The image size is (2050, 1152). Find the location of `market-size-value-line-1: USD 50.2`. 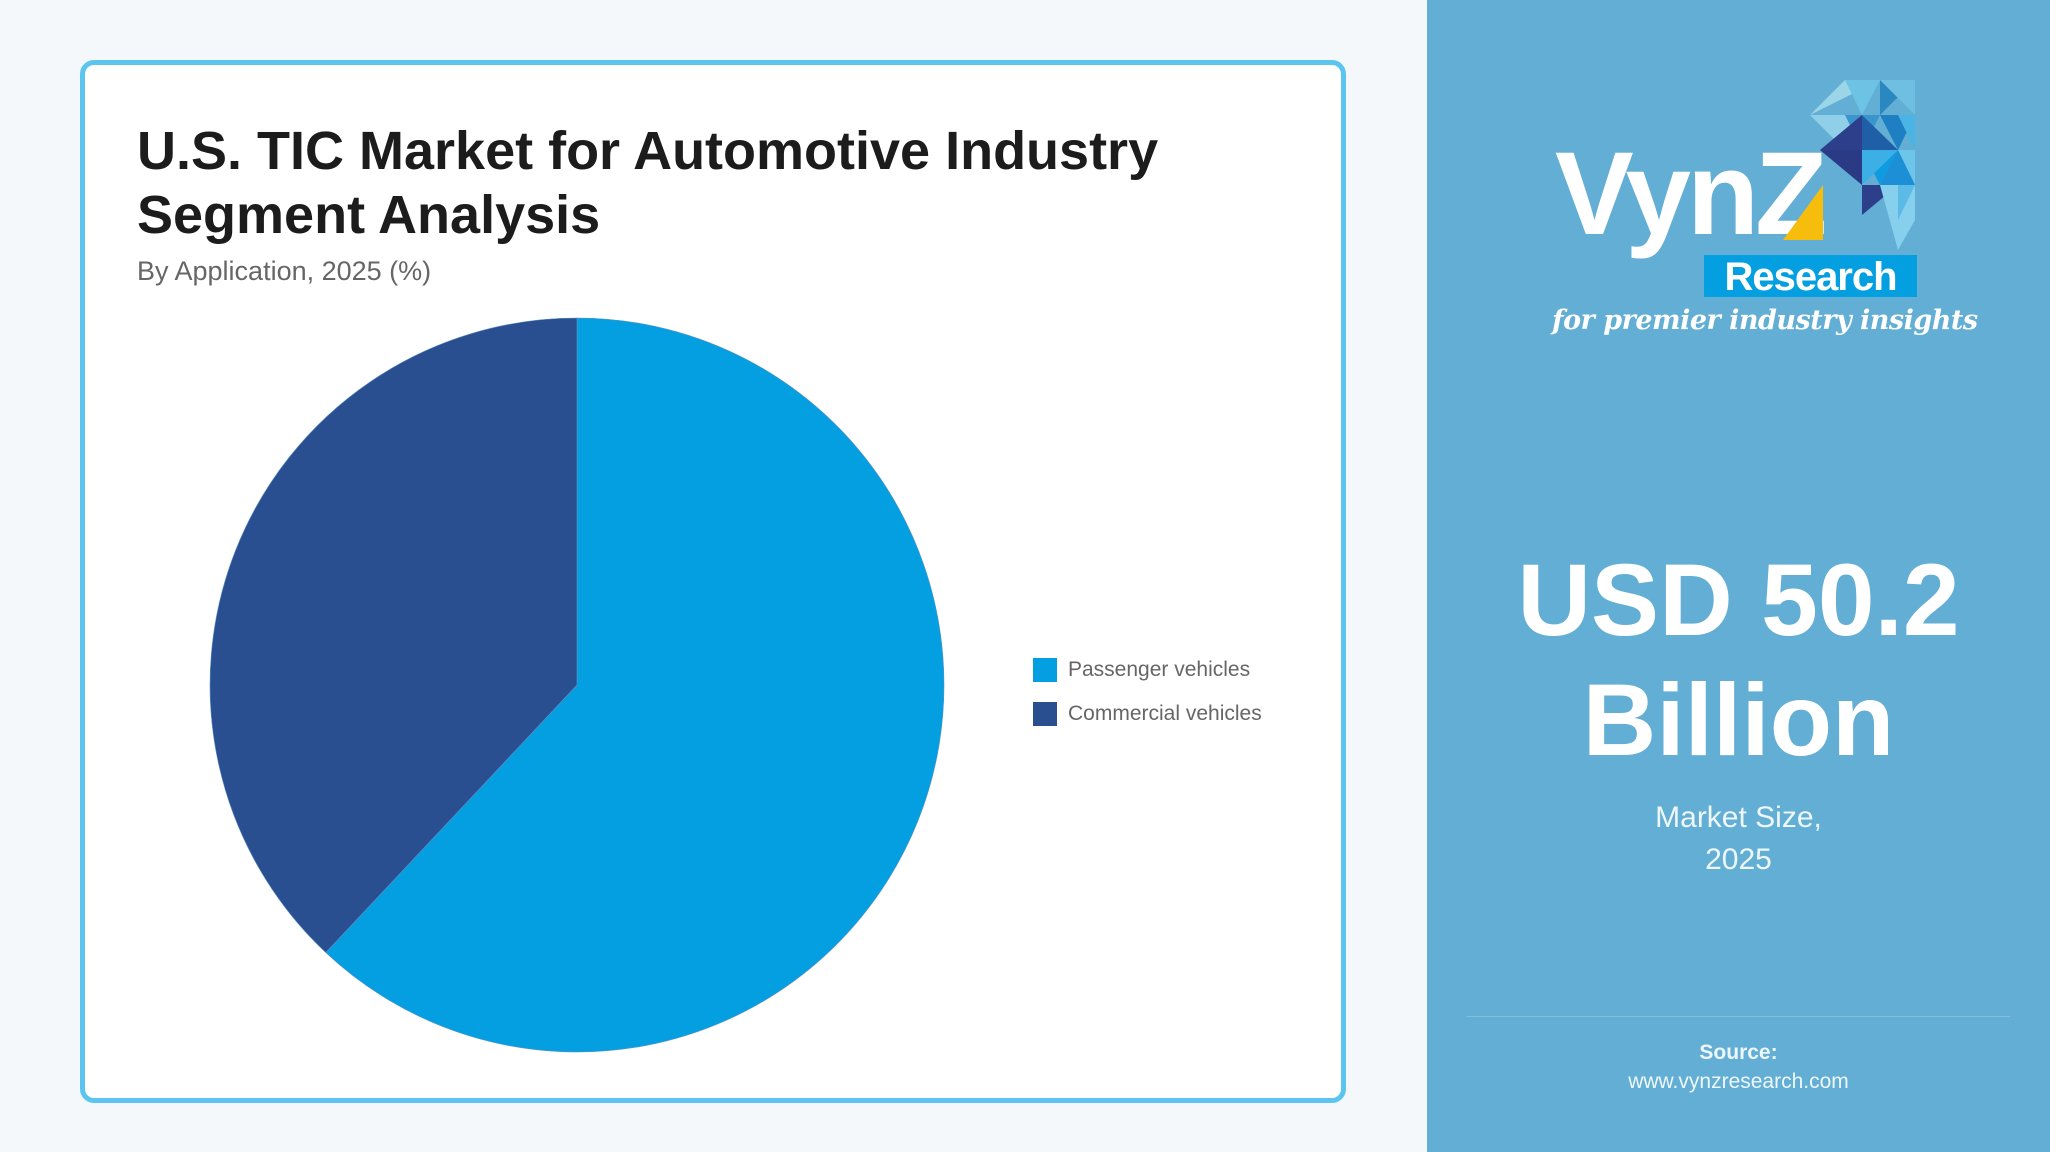

market-size-value-line-1: USD 50.2 is located at coordinates (1738, 600).